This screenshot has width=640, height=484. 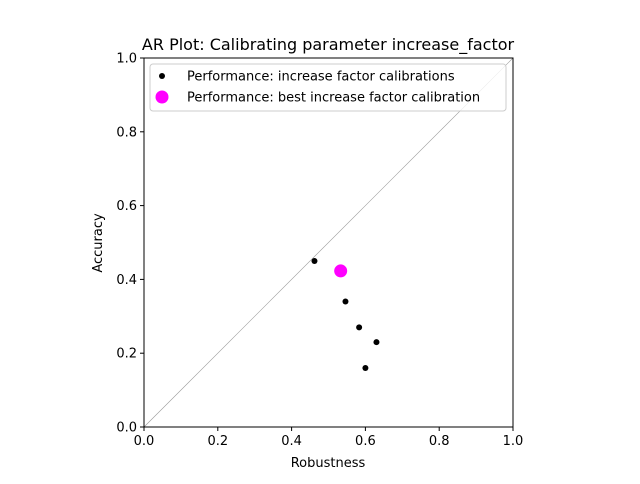 I want to click on y-tick-label-3: 0.4, so click(x=126, y=280).